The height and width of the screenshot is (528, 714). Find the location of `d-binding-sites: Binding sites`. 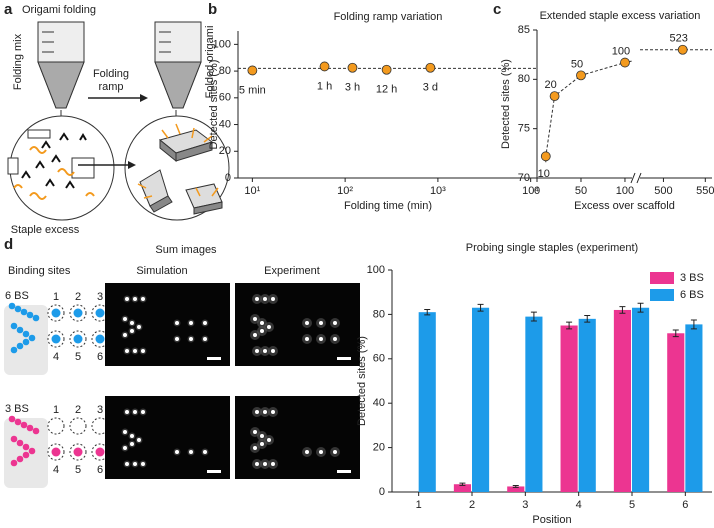

d-binding-sites: Binding sites is located at coordinates (39, 271).